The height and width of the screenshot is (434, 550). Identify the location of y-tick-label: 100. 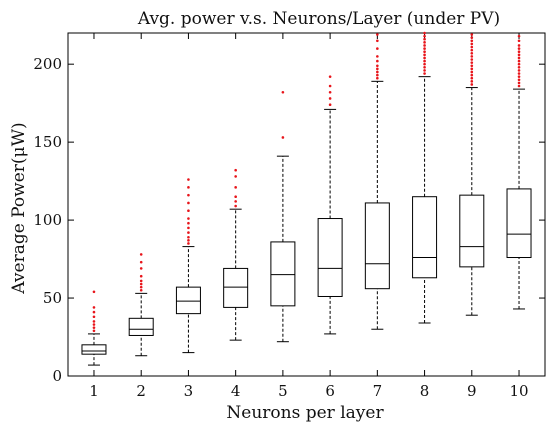
(47, 220).